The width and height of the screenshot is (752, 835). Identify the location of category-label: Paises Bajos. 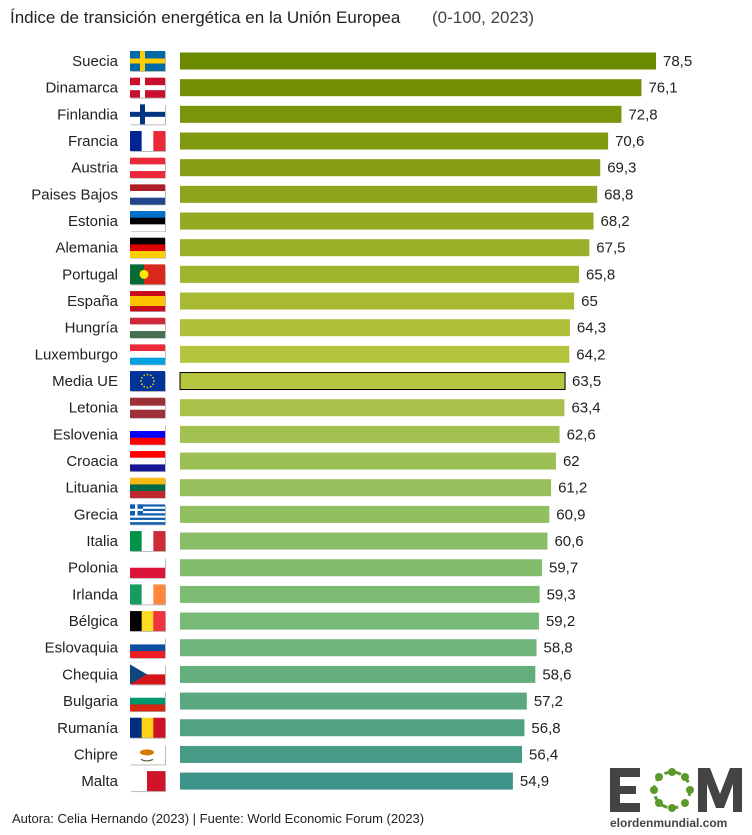
(74, 194).